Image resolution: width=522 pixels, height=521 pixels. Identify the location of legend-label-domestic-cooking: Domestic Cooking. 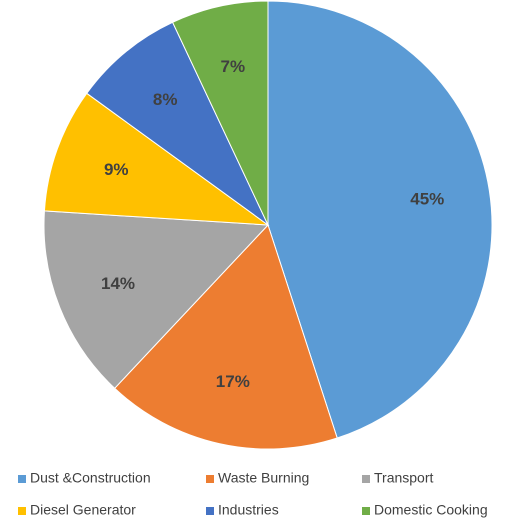
(431, 510).